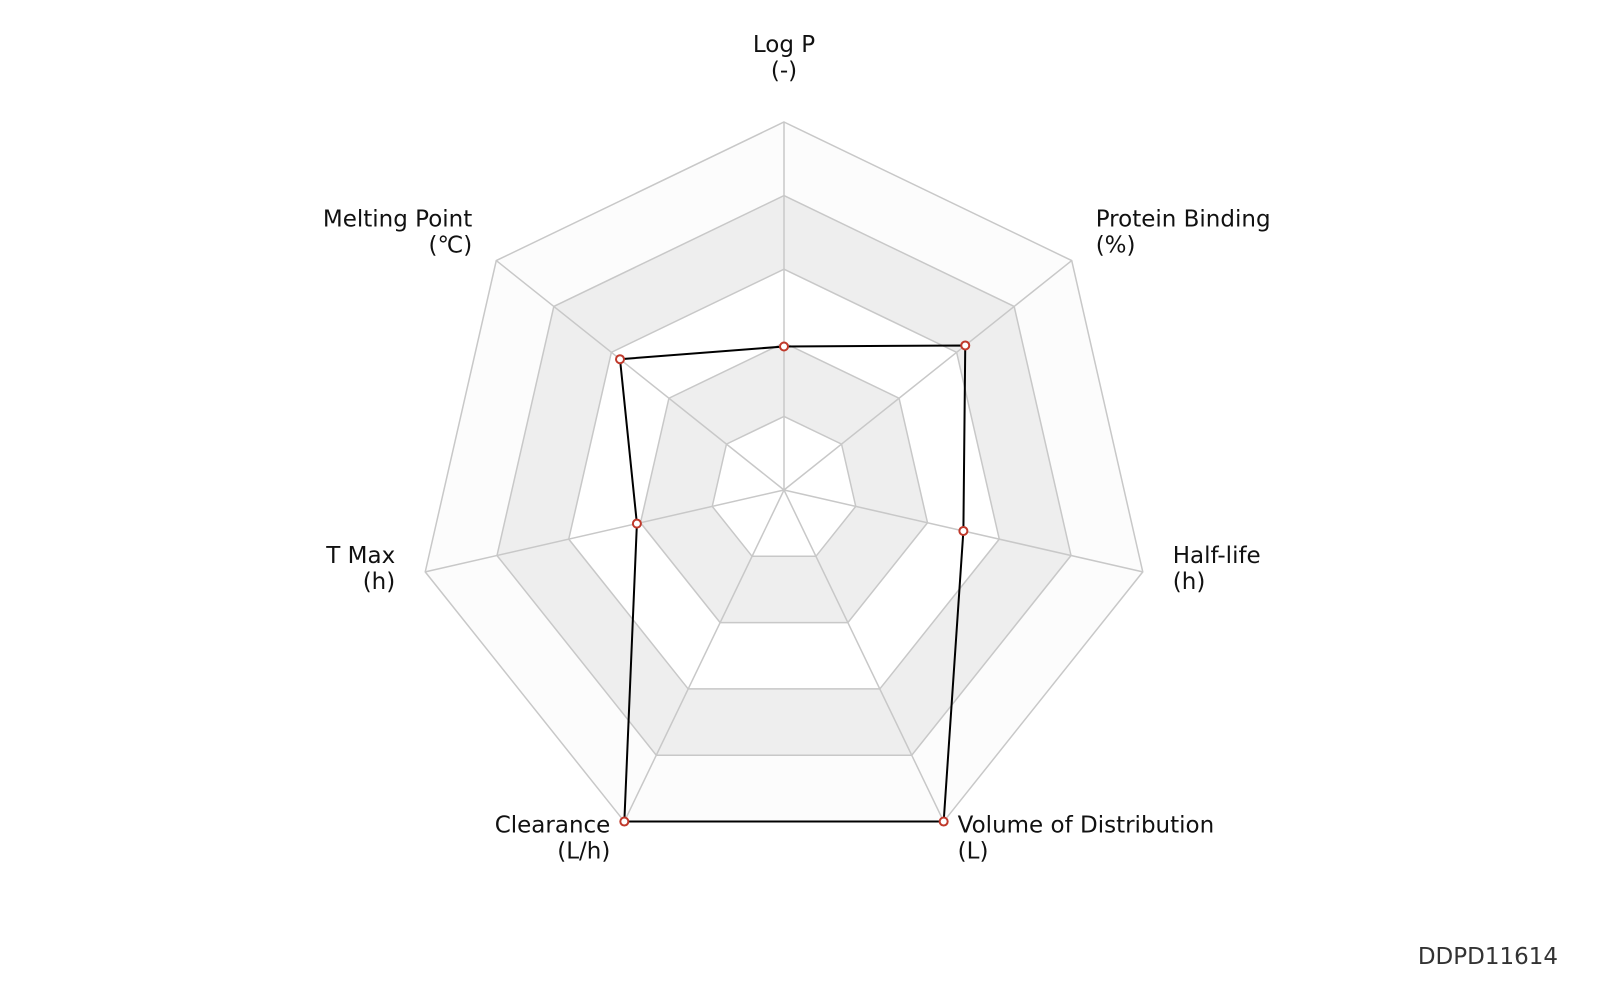 This screenshot has height=1000, width=1600. I want to click on axis-label: Log P, so click(784, 45).